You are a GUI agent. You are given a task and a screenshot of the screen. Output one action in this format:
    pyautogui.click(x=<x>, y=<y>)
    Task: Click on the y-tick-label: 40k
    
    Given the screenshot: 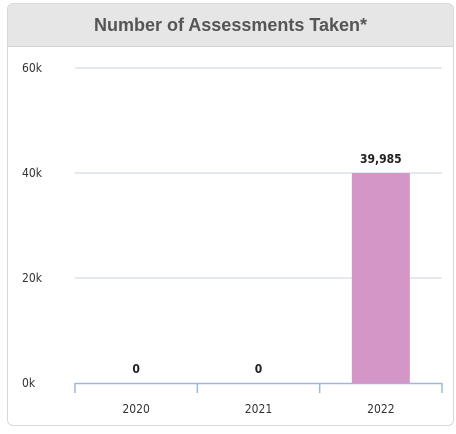 What is the action you would take?
    pyautogui.click(x=32, y=173)
    